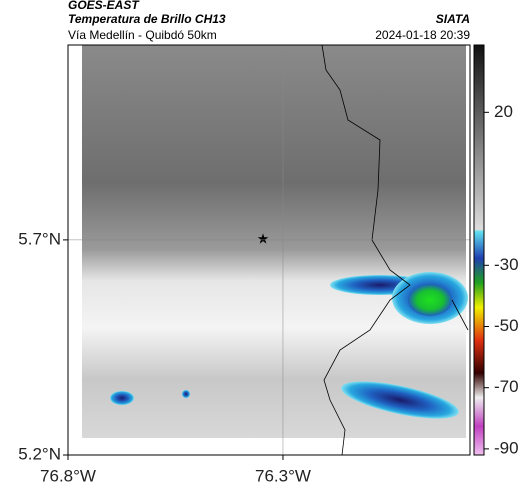 The width and height of the screenshot is (526, 496). Describe the element at coordinates (430, 300) in the screenshot. I see `cloud-core` at that location.